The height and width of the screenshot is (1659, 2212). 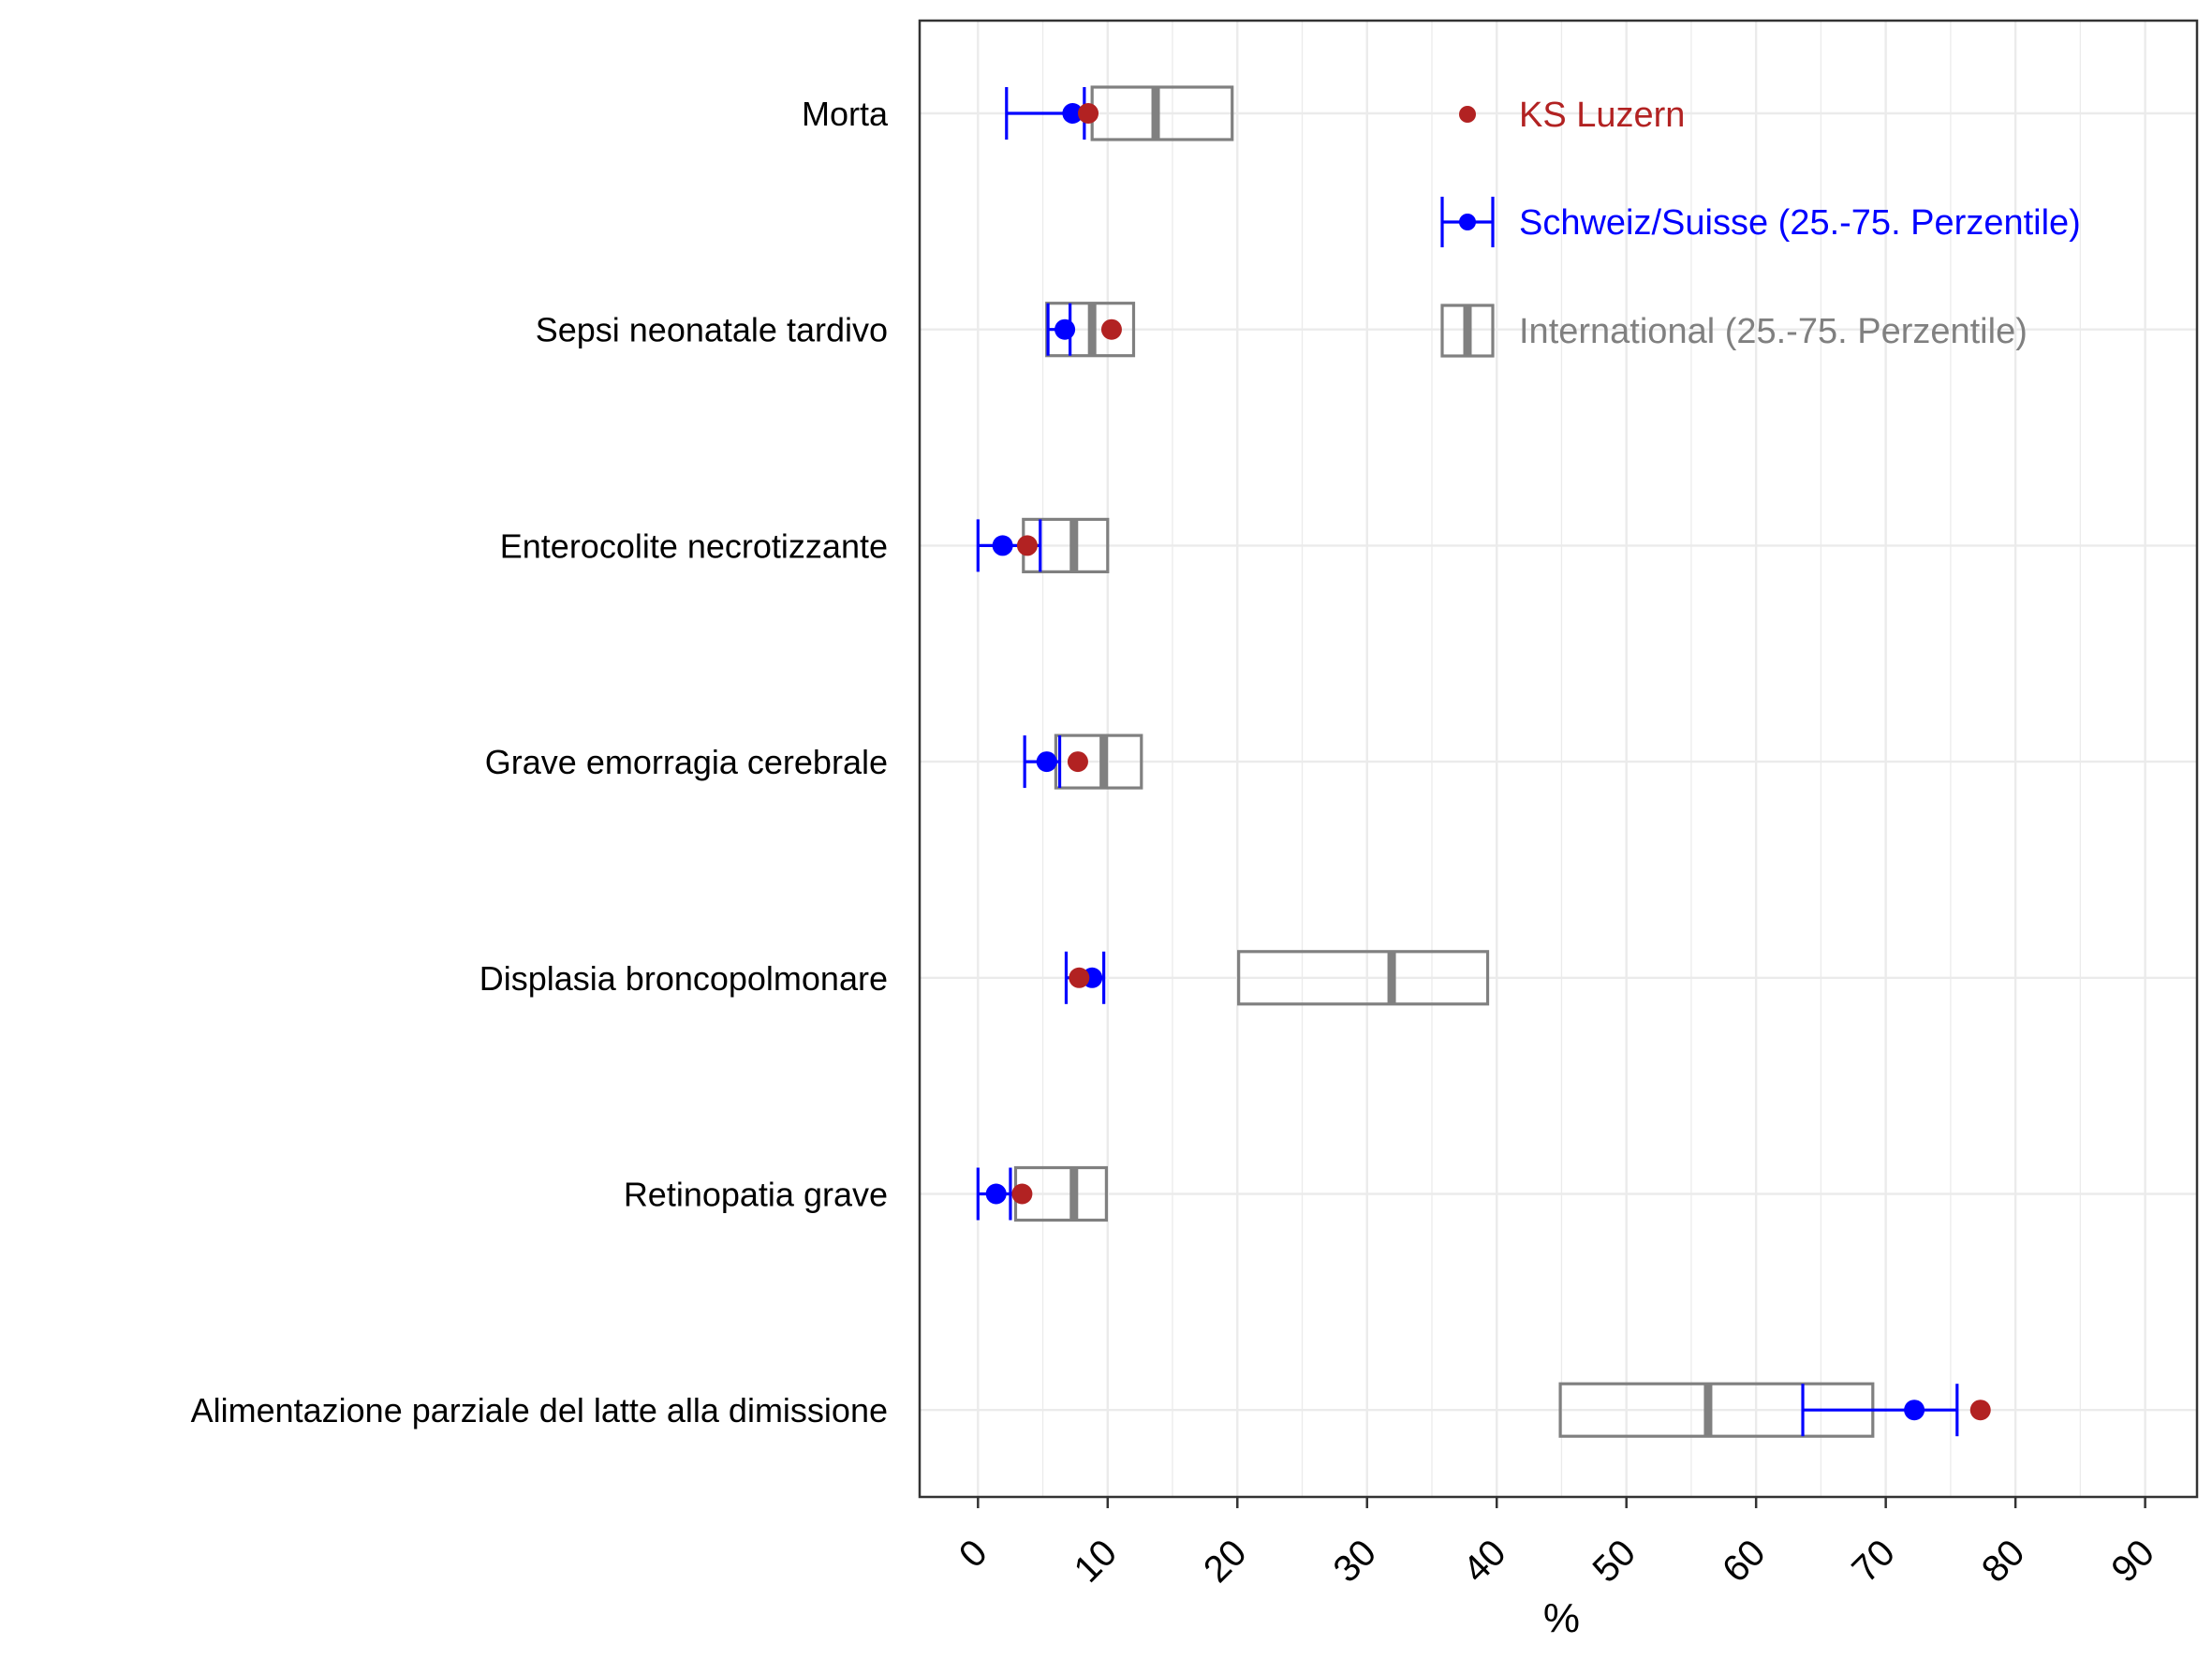 What do you see at coordinates (1468, 222) in the screenshot?
I see `legend-key-schweiz-point` at bounding box center [1468, 222].